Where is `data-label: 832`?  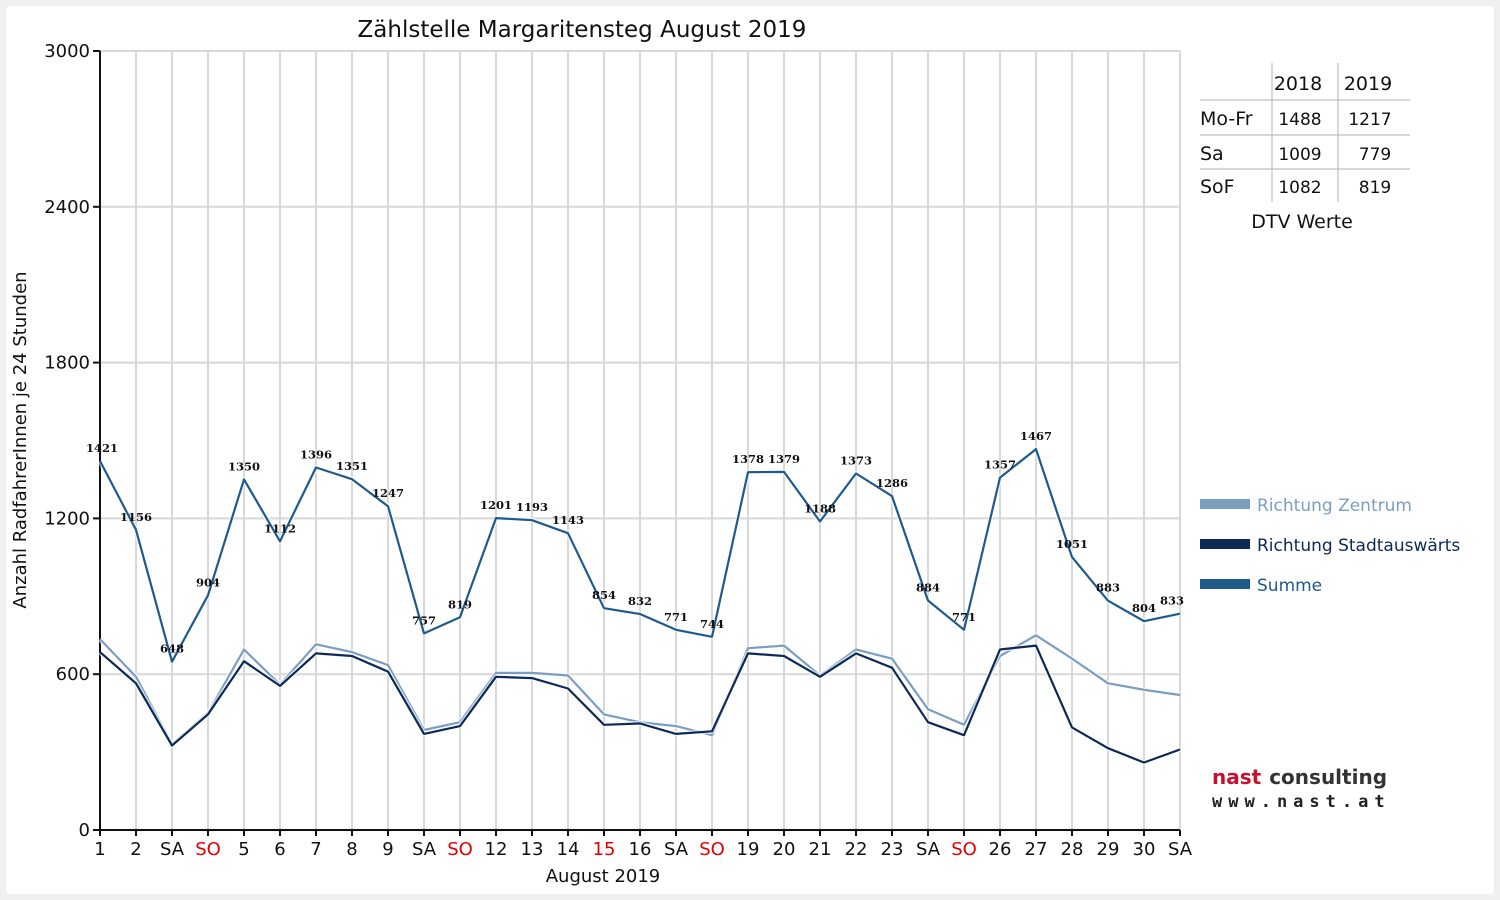
data-label: 832 is located at coordinates (640, 601).